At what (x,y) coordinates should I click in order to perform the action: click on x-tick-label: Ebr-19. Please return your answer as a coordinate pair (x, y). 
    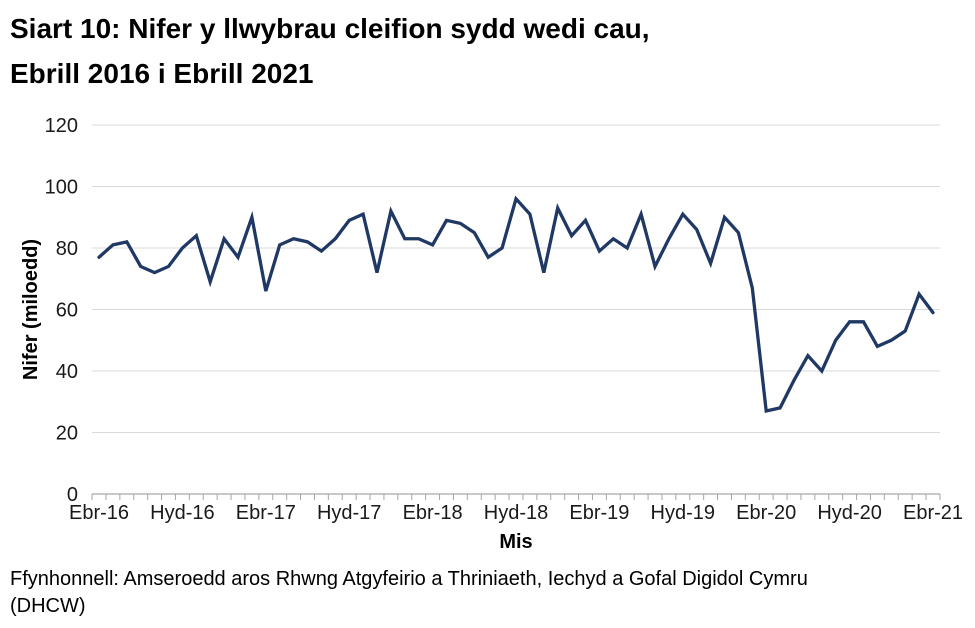
    Looking at the image, I should click on (599, 513).